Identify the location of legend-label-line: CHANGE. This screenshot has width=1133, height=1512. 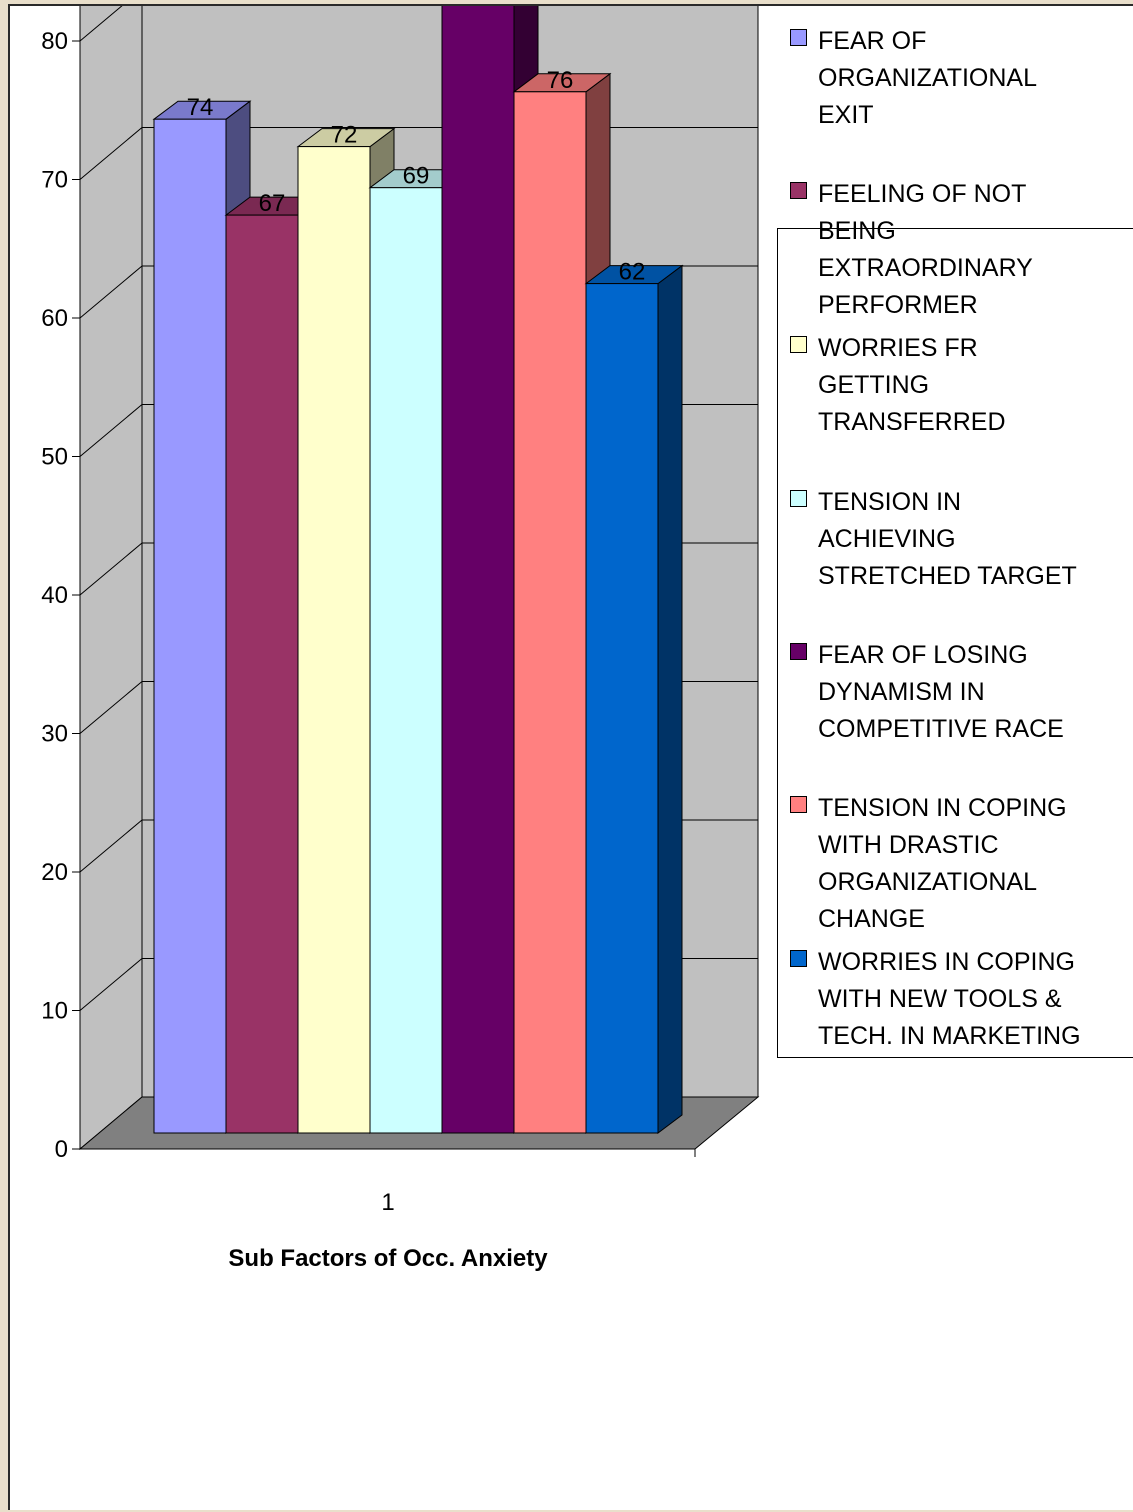
(871, 919).